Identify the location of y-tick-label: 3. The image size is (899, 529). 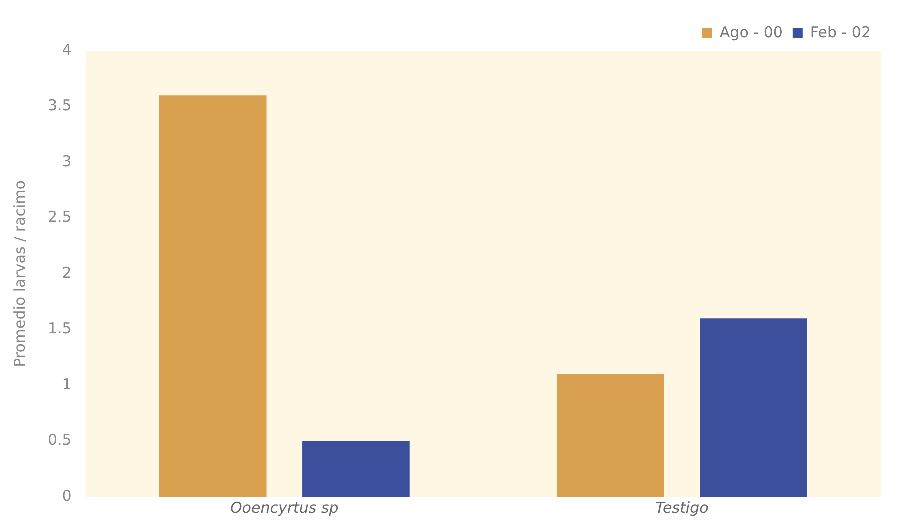
(67, 161).